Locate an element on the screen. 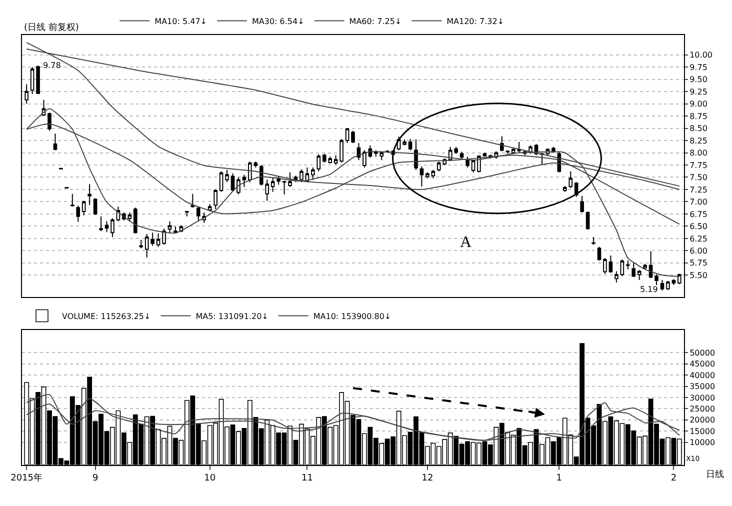  legend-label: VOLUME: 115263.25↓ is located at coordinates (106, 316).